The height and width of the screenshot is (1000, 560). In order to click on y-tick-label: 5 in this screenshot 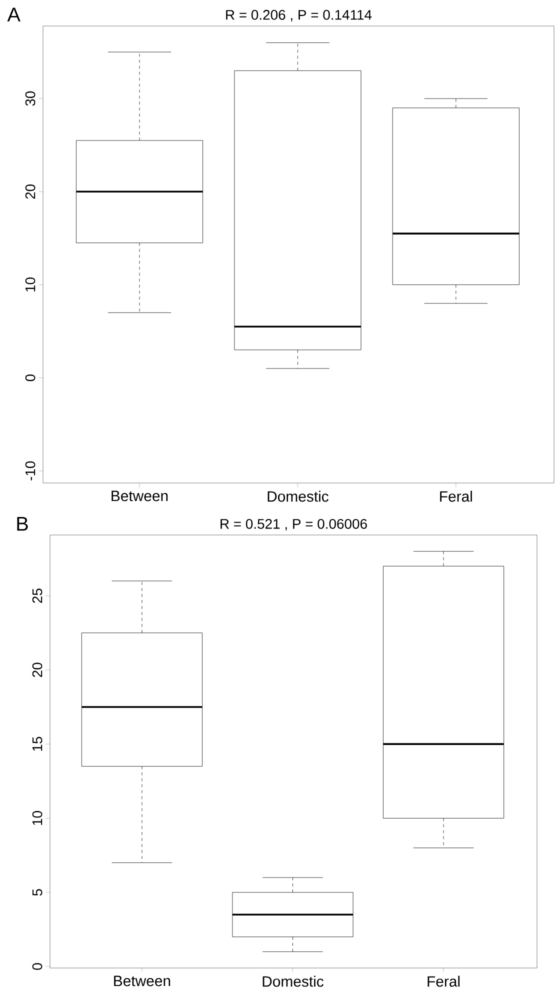, I will do `click(37, 892)`.